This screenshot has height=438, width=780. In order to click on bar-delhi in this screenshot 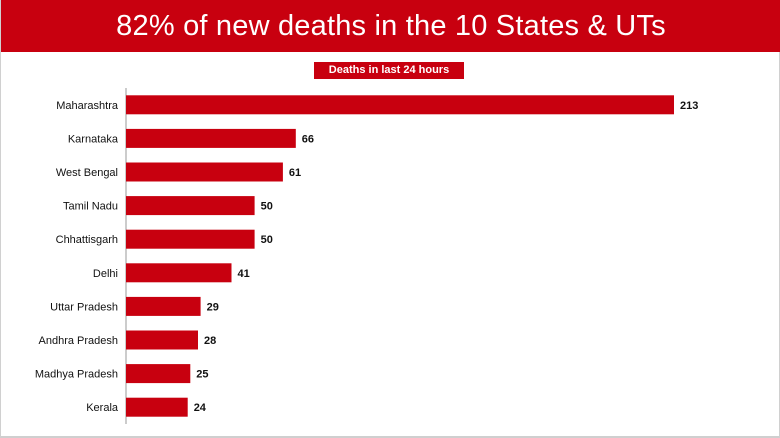, I will do `click(179, 273)`.